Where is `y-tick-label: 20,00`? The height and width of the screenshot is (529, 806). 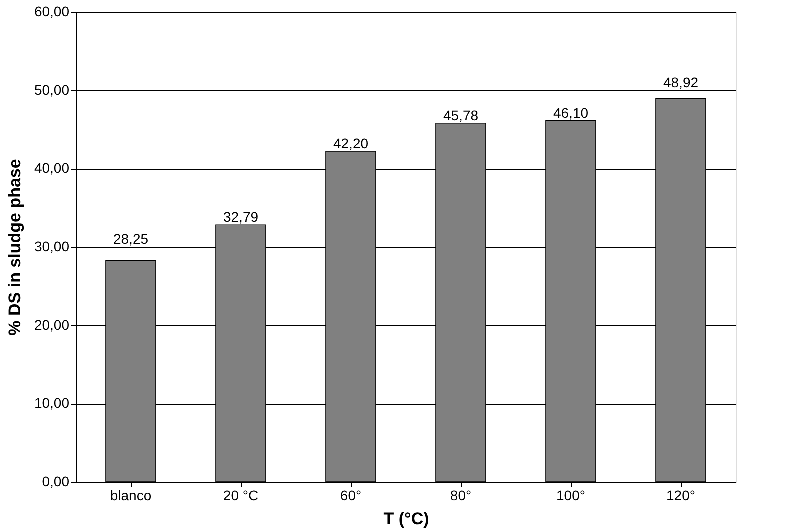 y-tick-label: 20,00 is located at coordinates (52, 324).